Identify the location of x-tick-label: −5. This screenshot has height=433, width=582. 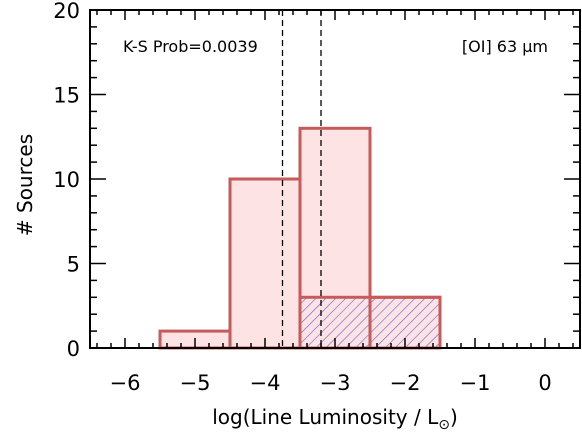
(195, 383).